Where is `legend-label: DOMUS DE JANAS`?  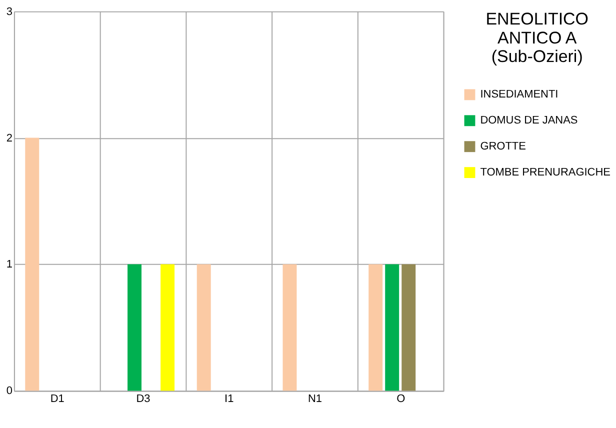
legend-label: DOMUS DE JANAS is located at coordinates (529, 120).